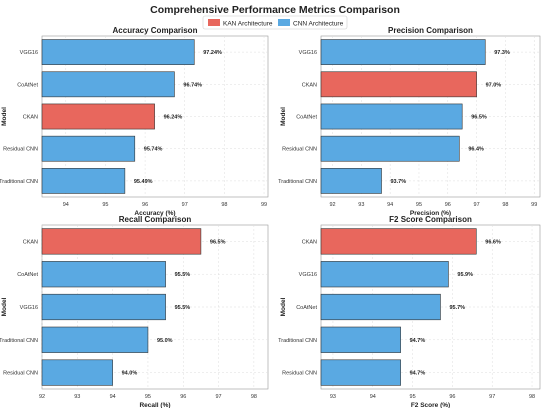 The width and height of the screenshot is (550, 413). What do you see at coordinates (214, 22) in the screenshot?
I see `legend-swatch-kan` at bounding box center [214, 22].